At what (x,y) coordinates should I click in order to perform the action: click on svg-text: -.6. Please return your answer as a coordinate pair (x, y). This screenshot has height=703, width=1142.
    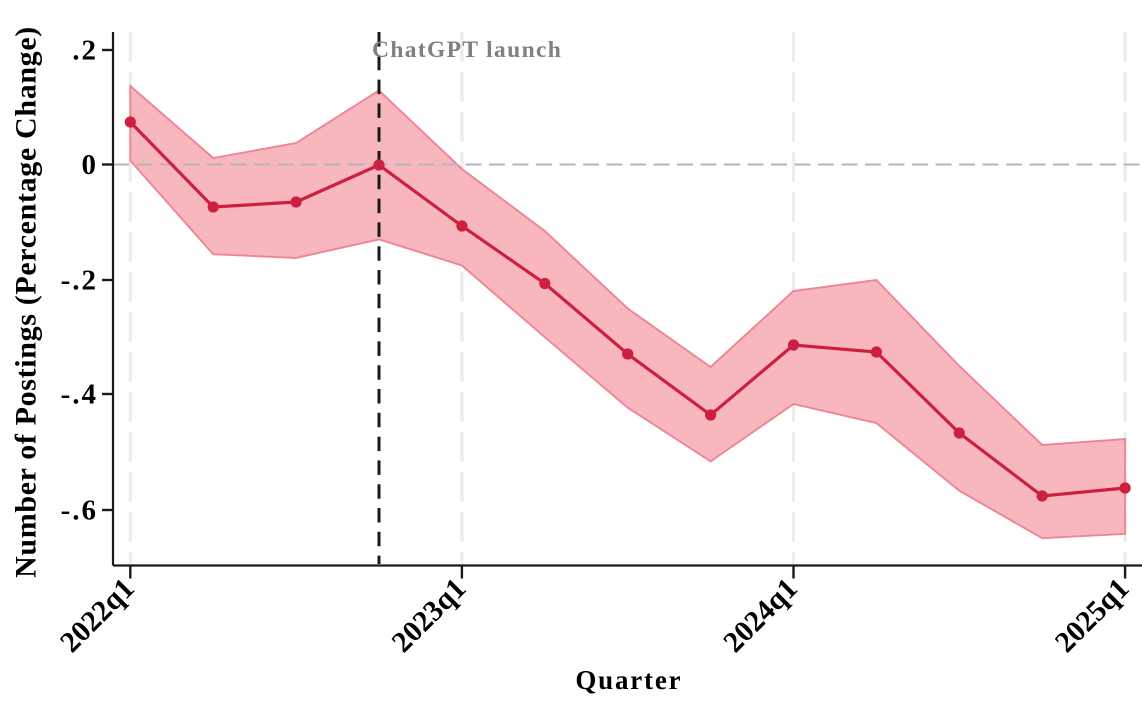
    Looking at the image, I should click on (79, 511).